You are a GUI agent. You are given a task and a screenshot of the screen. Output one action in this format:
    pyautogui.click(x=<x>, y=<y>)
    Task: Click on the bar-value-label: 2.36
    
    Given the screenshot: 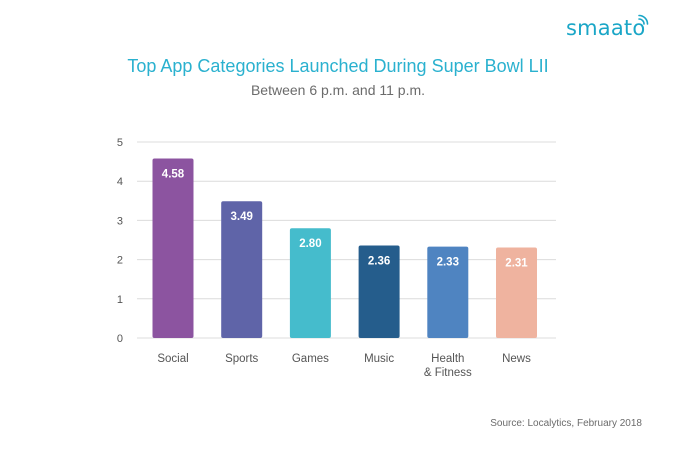 What is the action you would take?
    pyautogui.click(x=379, y=261)
    